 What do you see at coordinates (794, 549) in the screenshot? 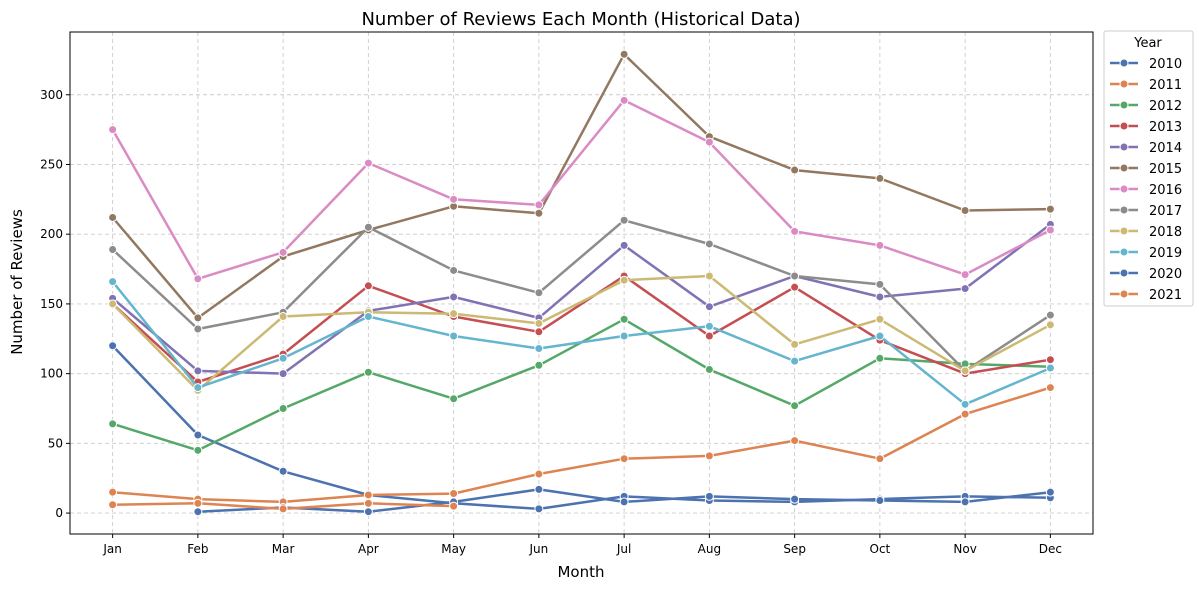
I see `x-tick-label: Sep` at bounding box center [794, 549].